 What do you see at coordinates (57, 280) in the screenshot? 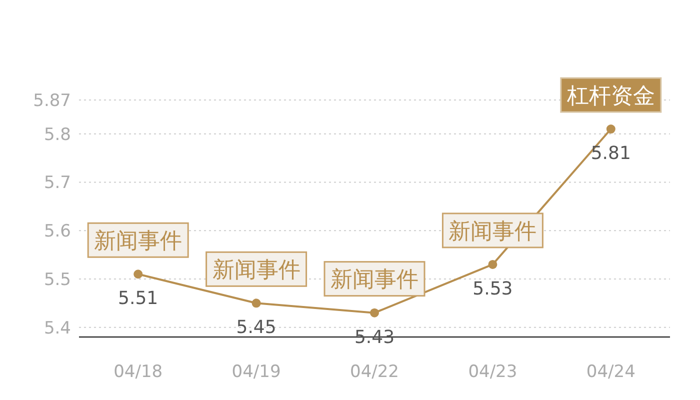
I see `y-tick-label: 5.5` at bounding box center [57, 280].